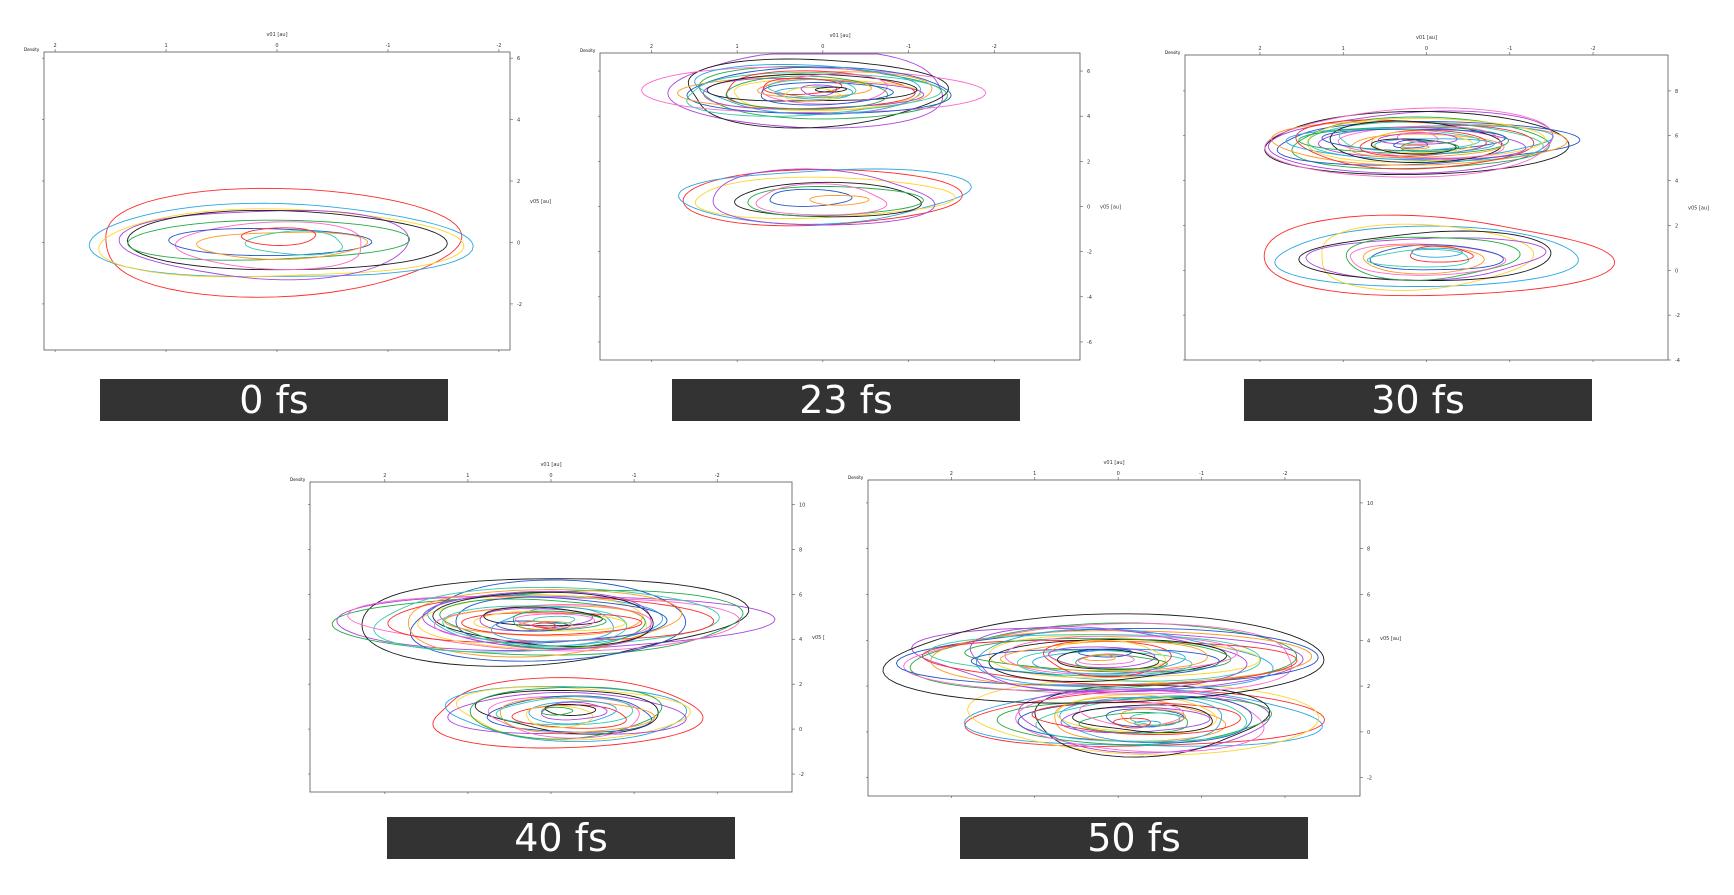 The width and height of the screenshot is (1734, 895). Describe the element at coordinates (1113, 463) in the screenshot. I see `x-axis-label: v01 [au]` at that location.